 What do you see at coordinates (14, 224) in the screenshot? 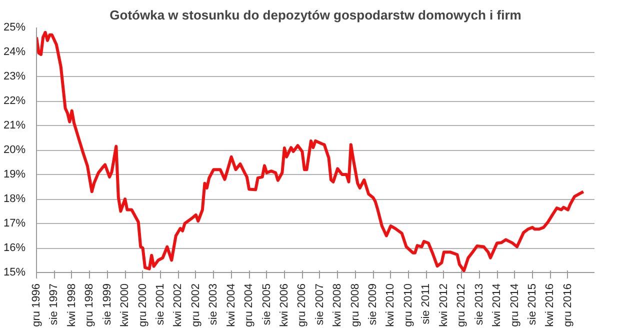
I see `y-tick-label: 17%` at bounding box center [14, 224].